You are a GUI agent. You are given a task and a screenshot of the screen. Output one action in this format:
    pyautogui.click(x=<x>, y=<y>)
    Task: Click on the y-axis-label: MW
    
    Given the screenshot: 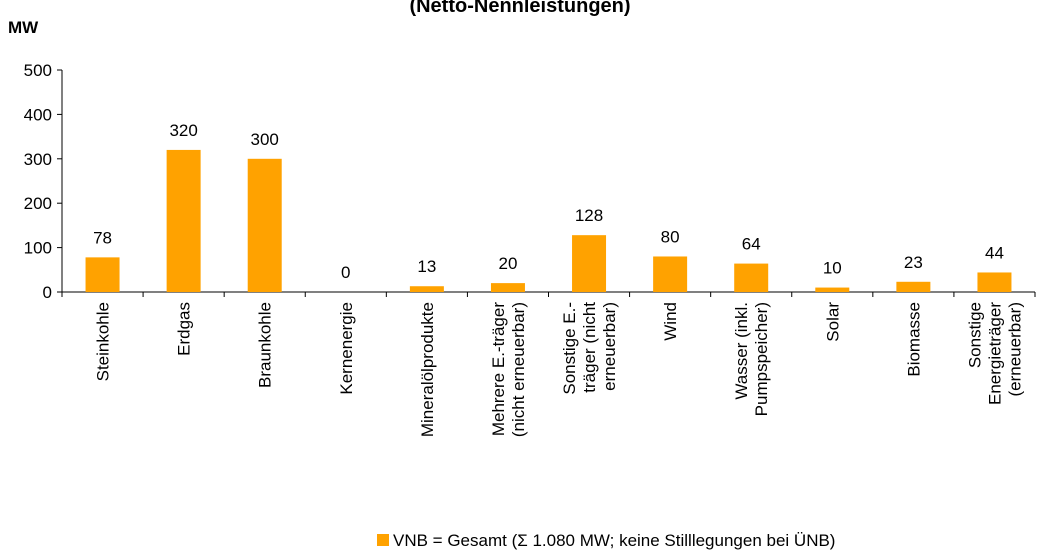 What is the action you would take?
    pyautogui.click(x=23, y=27)
    